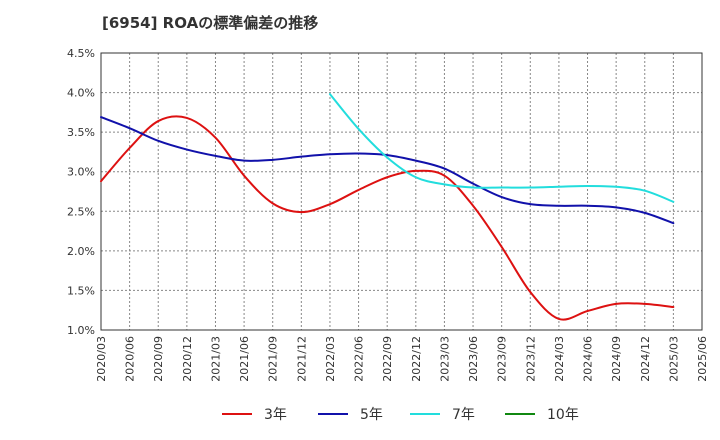  Describe the element at coordinates (273, 359) in the screenshot. I see `x-tick-label: 2021/09` at that location.